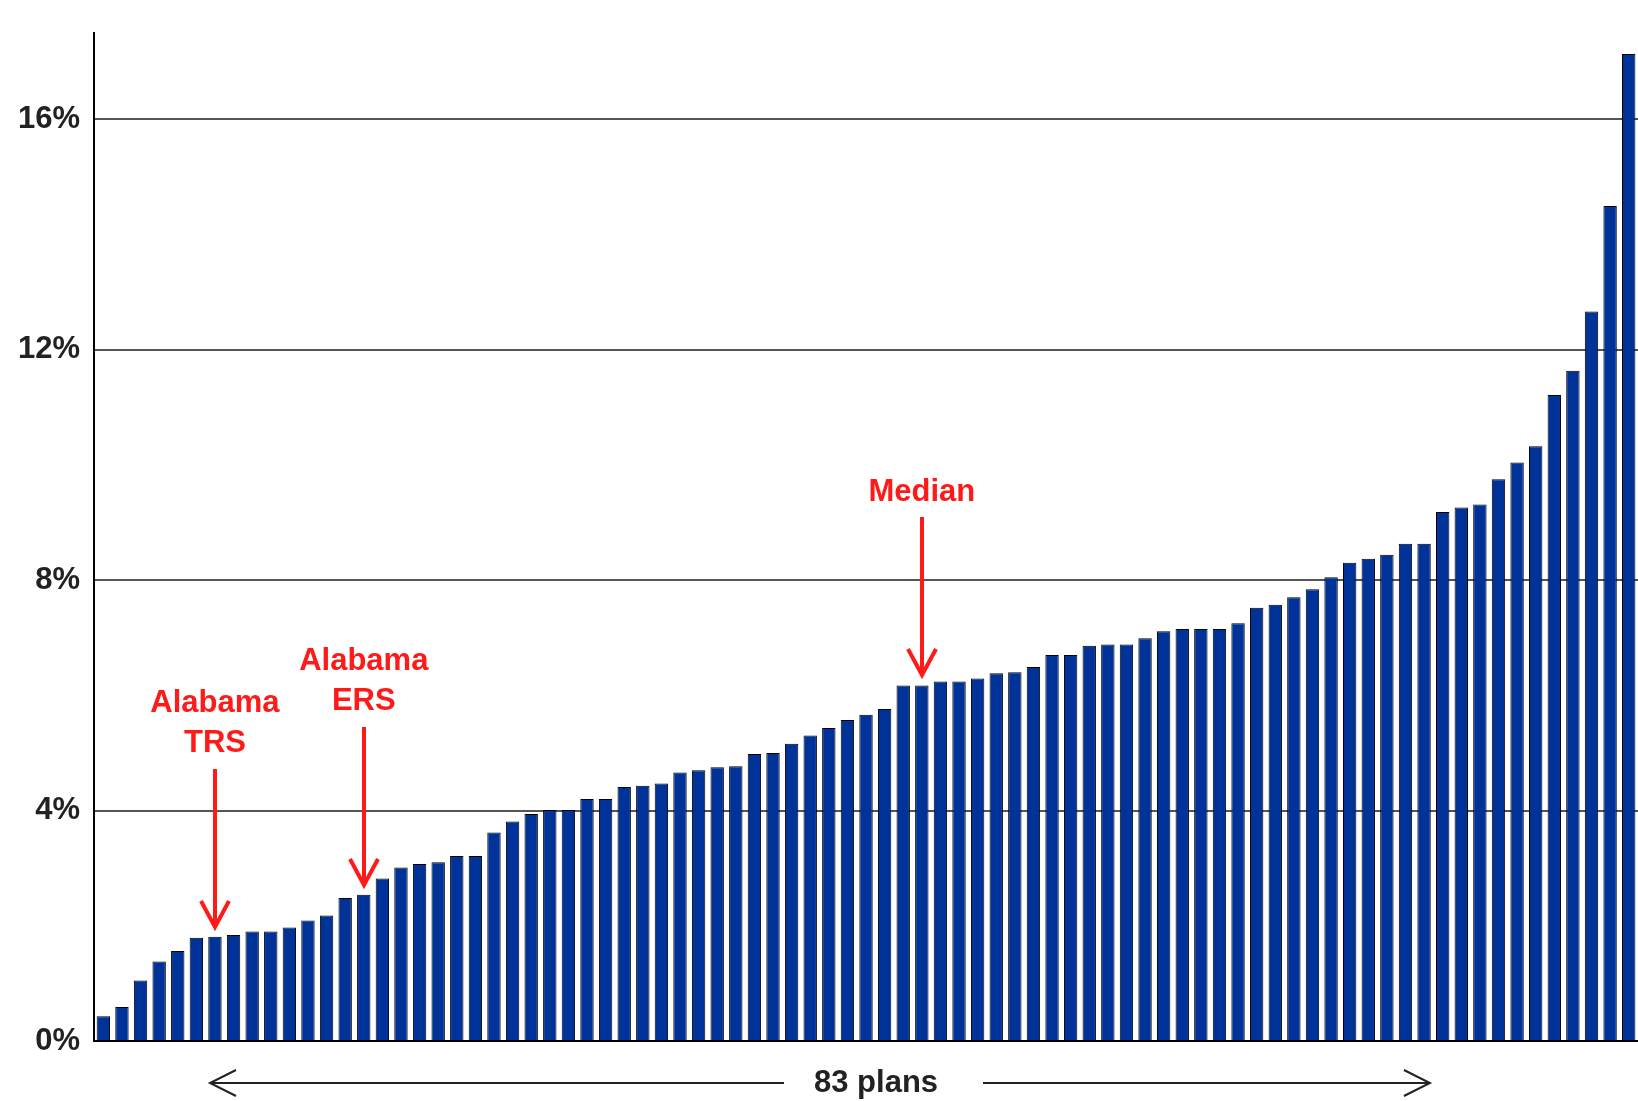  What do you see at coordinates (58, 809) in the screenshot?
I see `y-tick-label: 4%` at bounding box center [58, 809].